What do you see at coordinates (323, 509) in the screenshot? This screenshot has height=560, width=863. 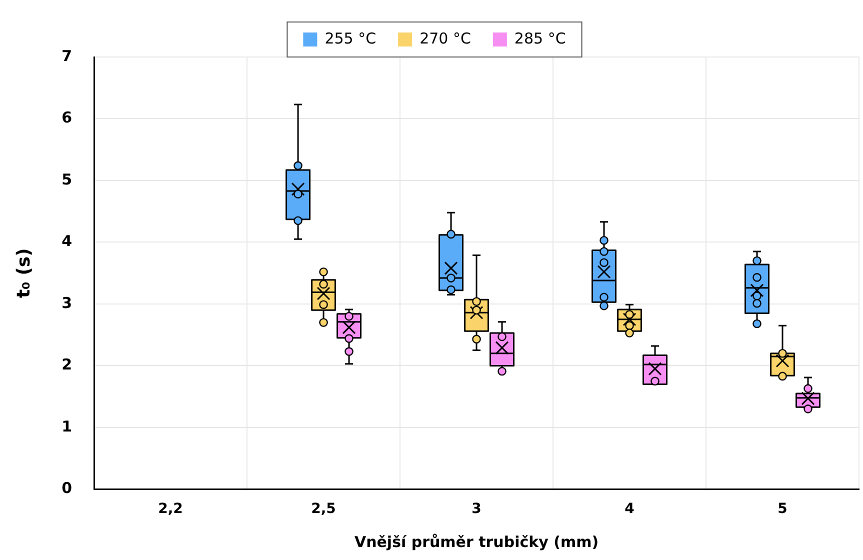 I see `x-tick-label: 2,5` at bounding box center [323, 509].